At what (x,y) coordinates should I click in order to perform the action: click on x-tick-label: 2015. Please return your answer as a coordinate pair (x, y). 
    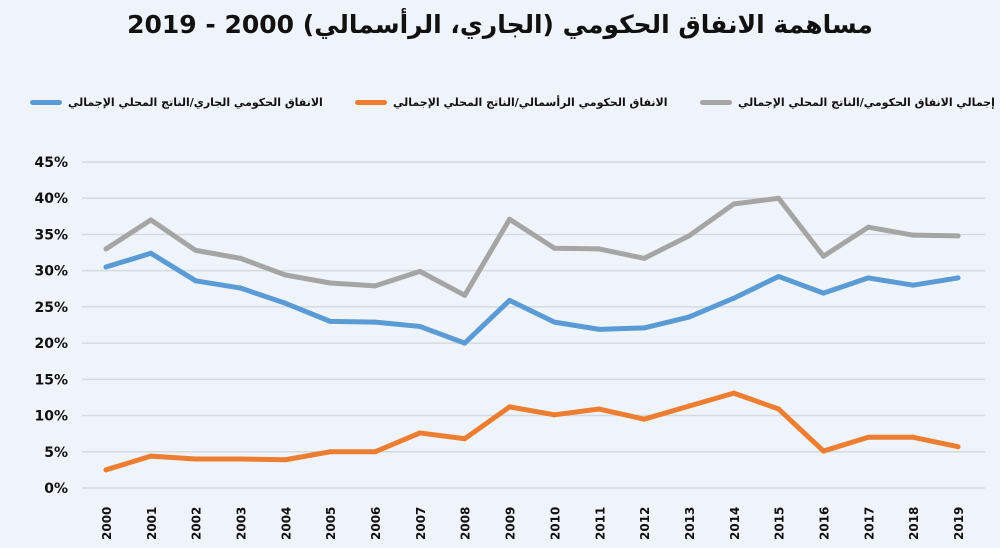
    Looking at the image, I should click on (780, 523).